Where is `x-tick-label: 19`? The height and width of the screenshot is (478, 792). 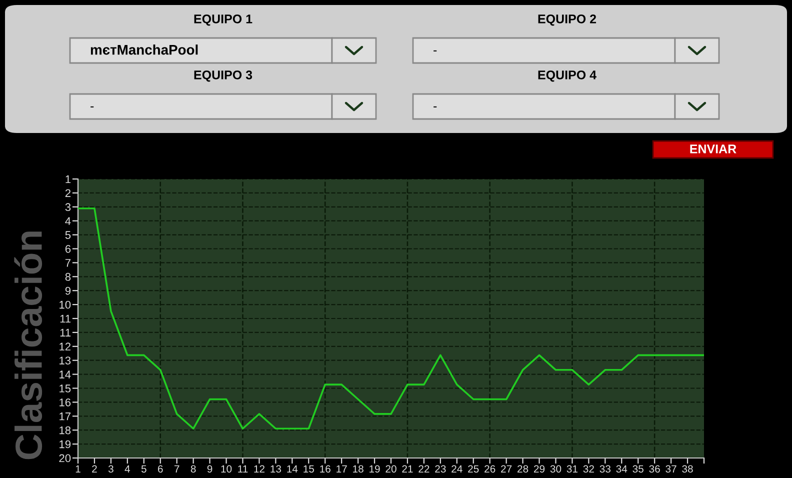
x-tick-label: 19 is located at coordinates (375, 469).